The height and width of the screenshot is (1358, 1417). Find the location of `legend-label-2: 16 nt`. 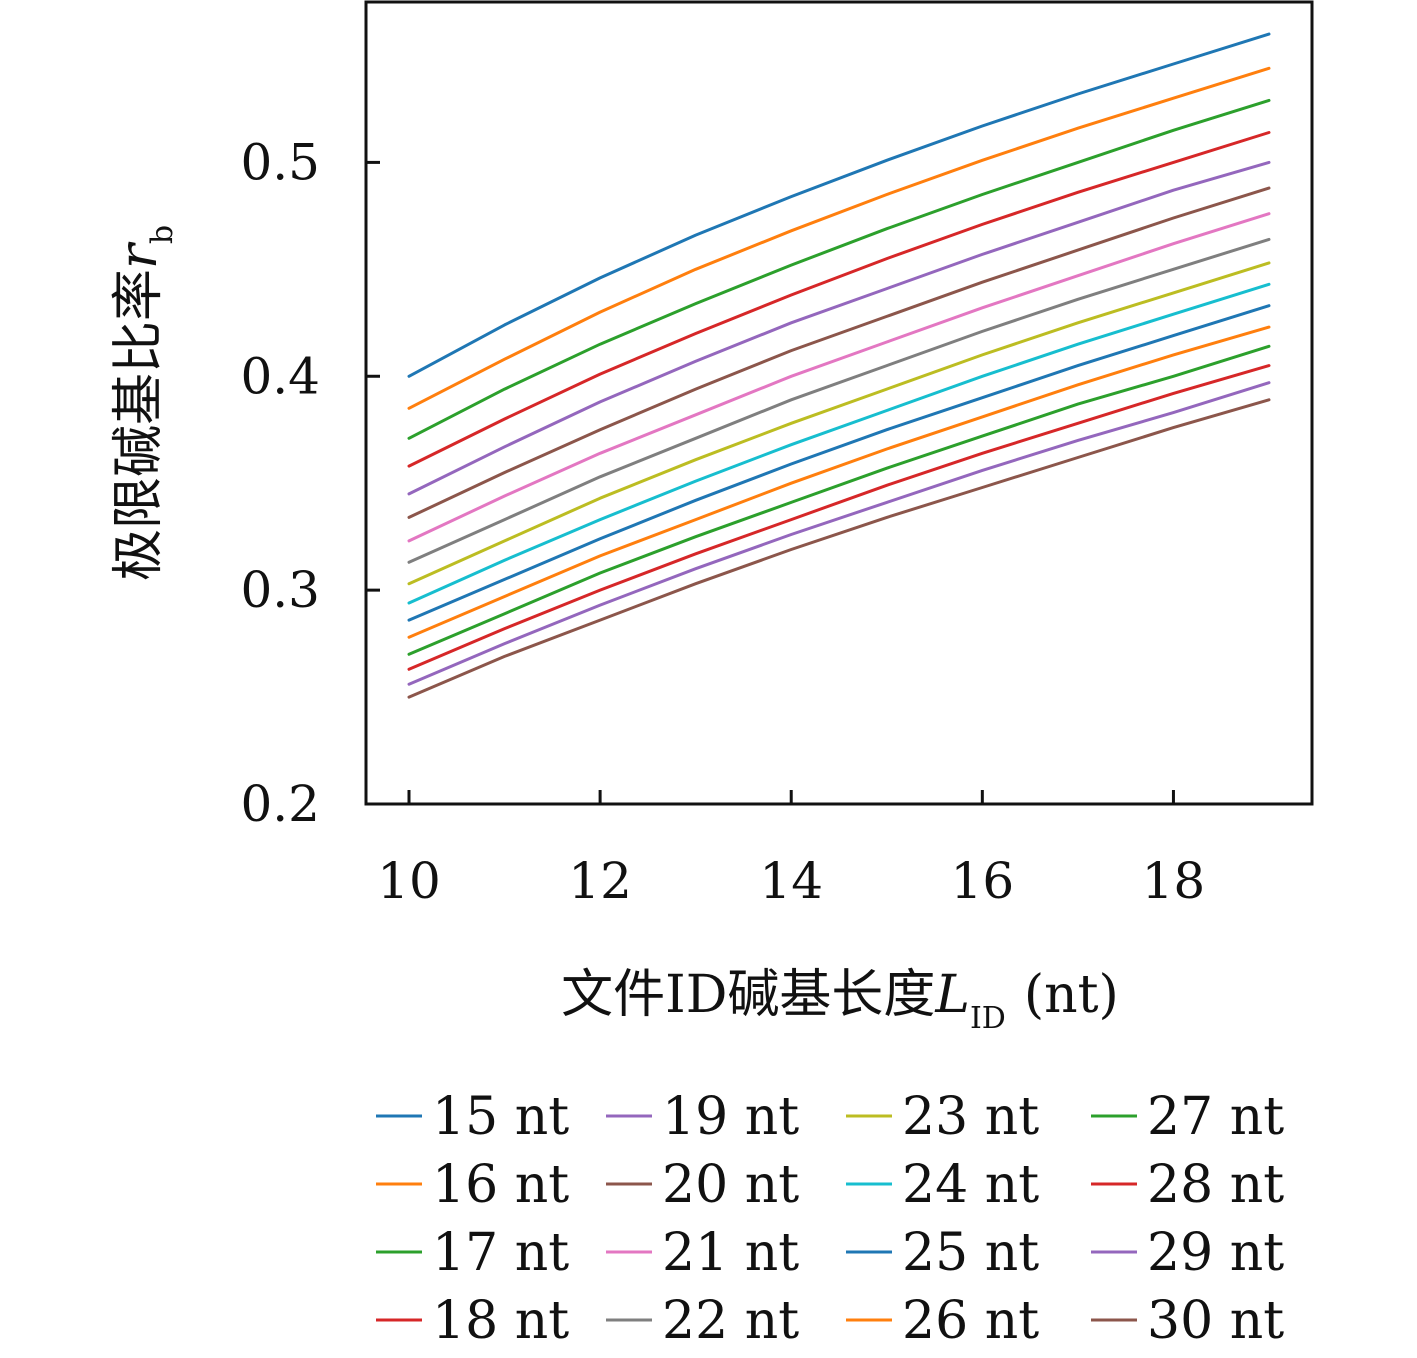

legend-label-2: 16 nt is located at coordinates (500, 1185).